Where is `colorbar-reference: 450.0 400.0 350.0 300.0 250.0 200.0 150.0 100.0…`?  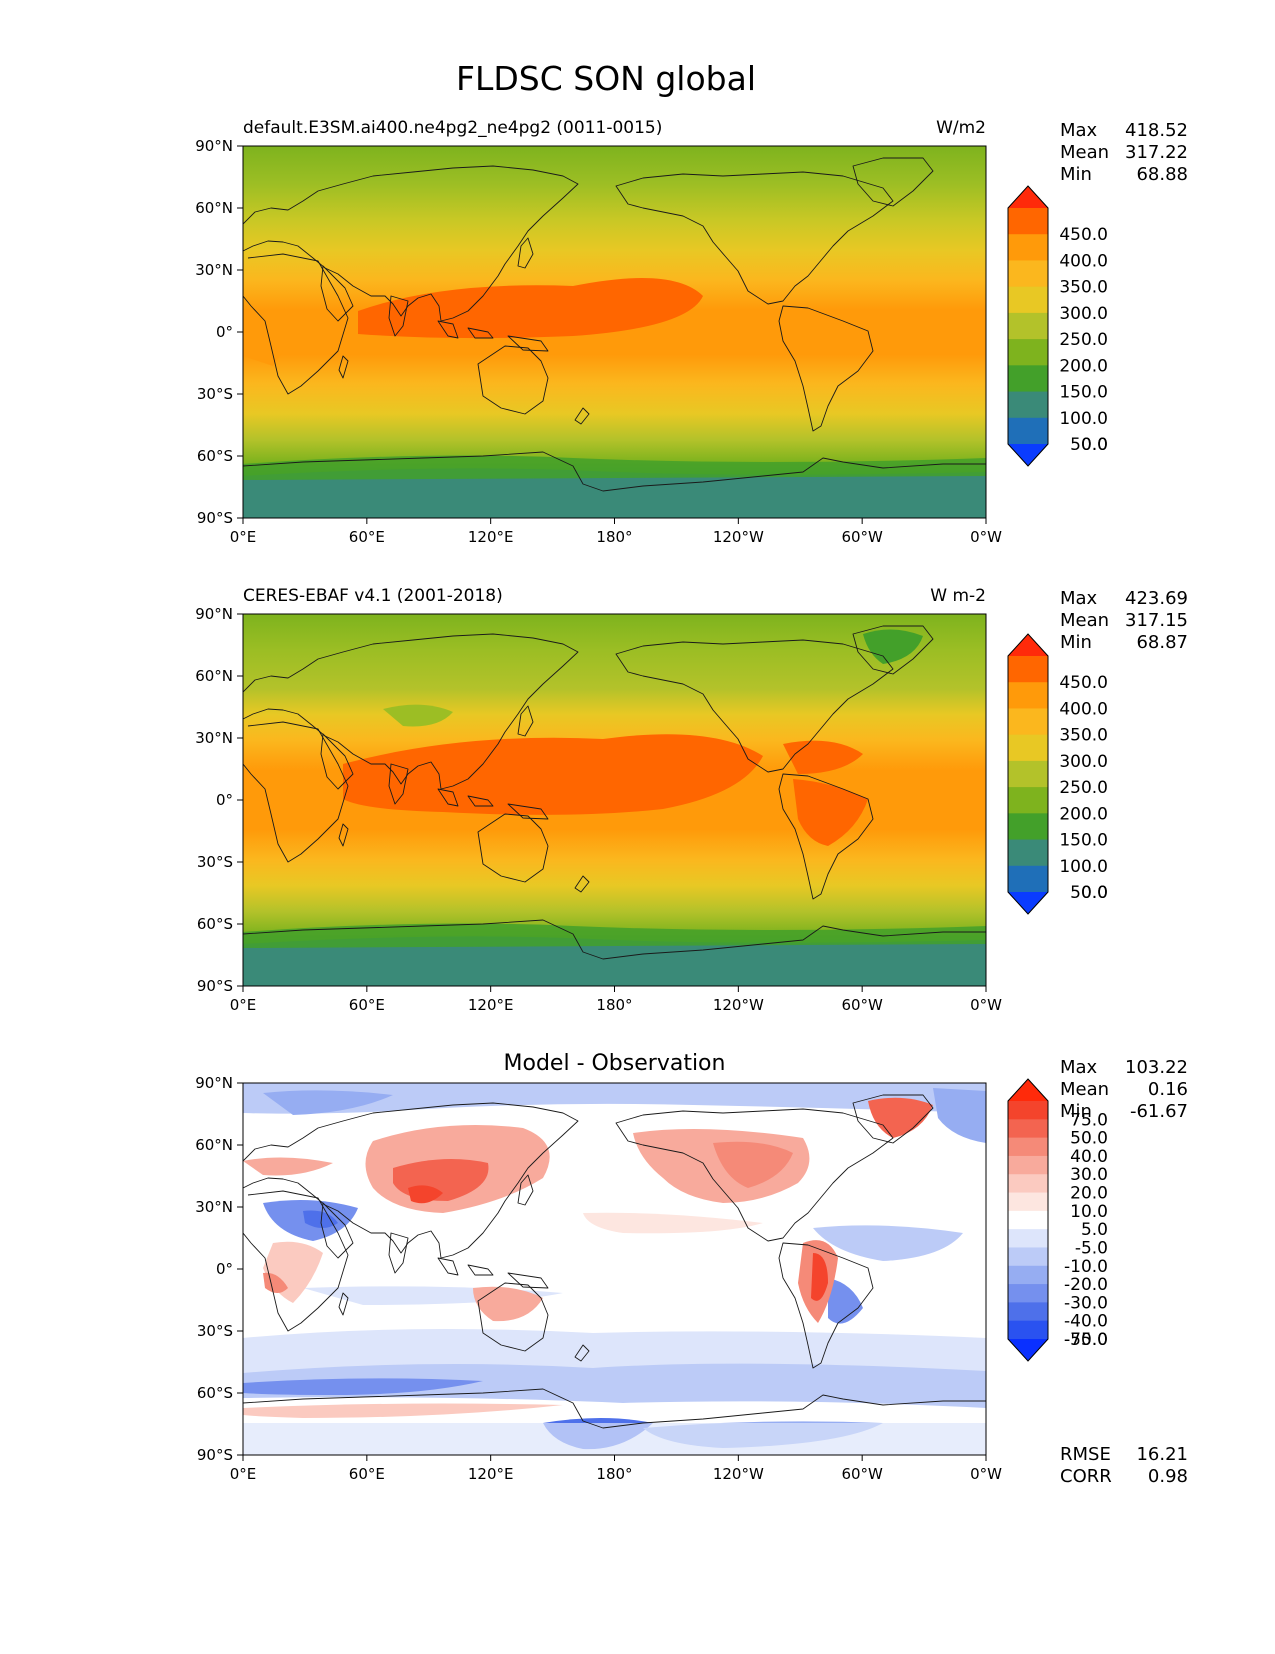 colorbar-reference: 450.0 400.0 350.0 300.0 250.0 200.0 150.0 100.0… is located at coordinates (1057, 774).